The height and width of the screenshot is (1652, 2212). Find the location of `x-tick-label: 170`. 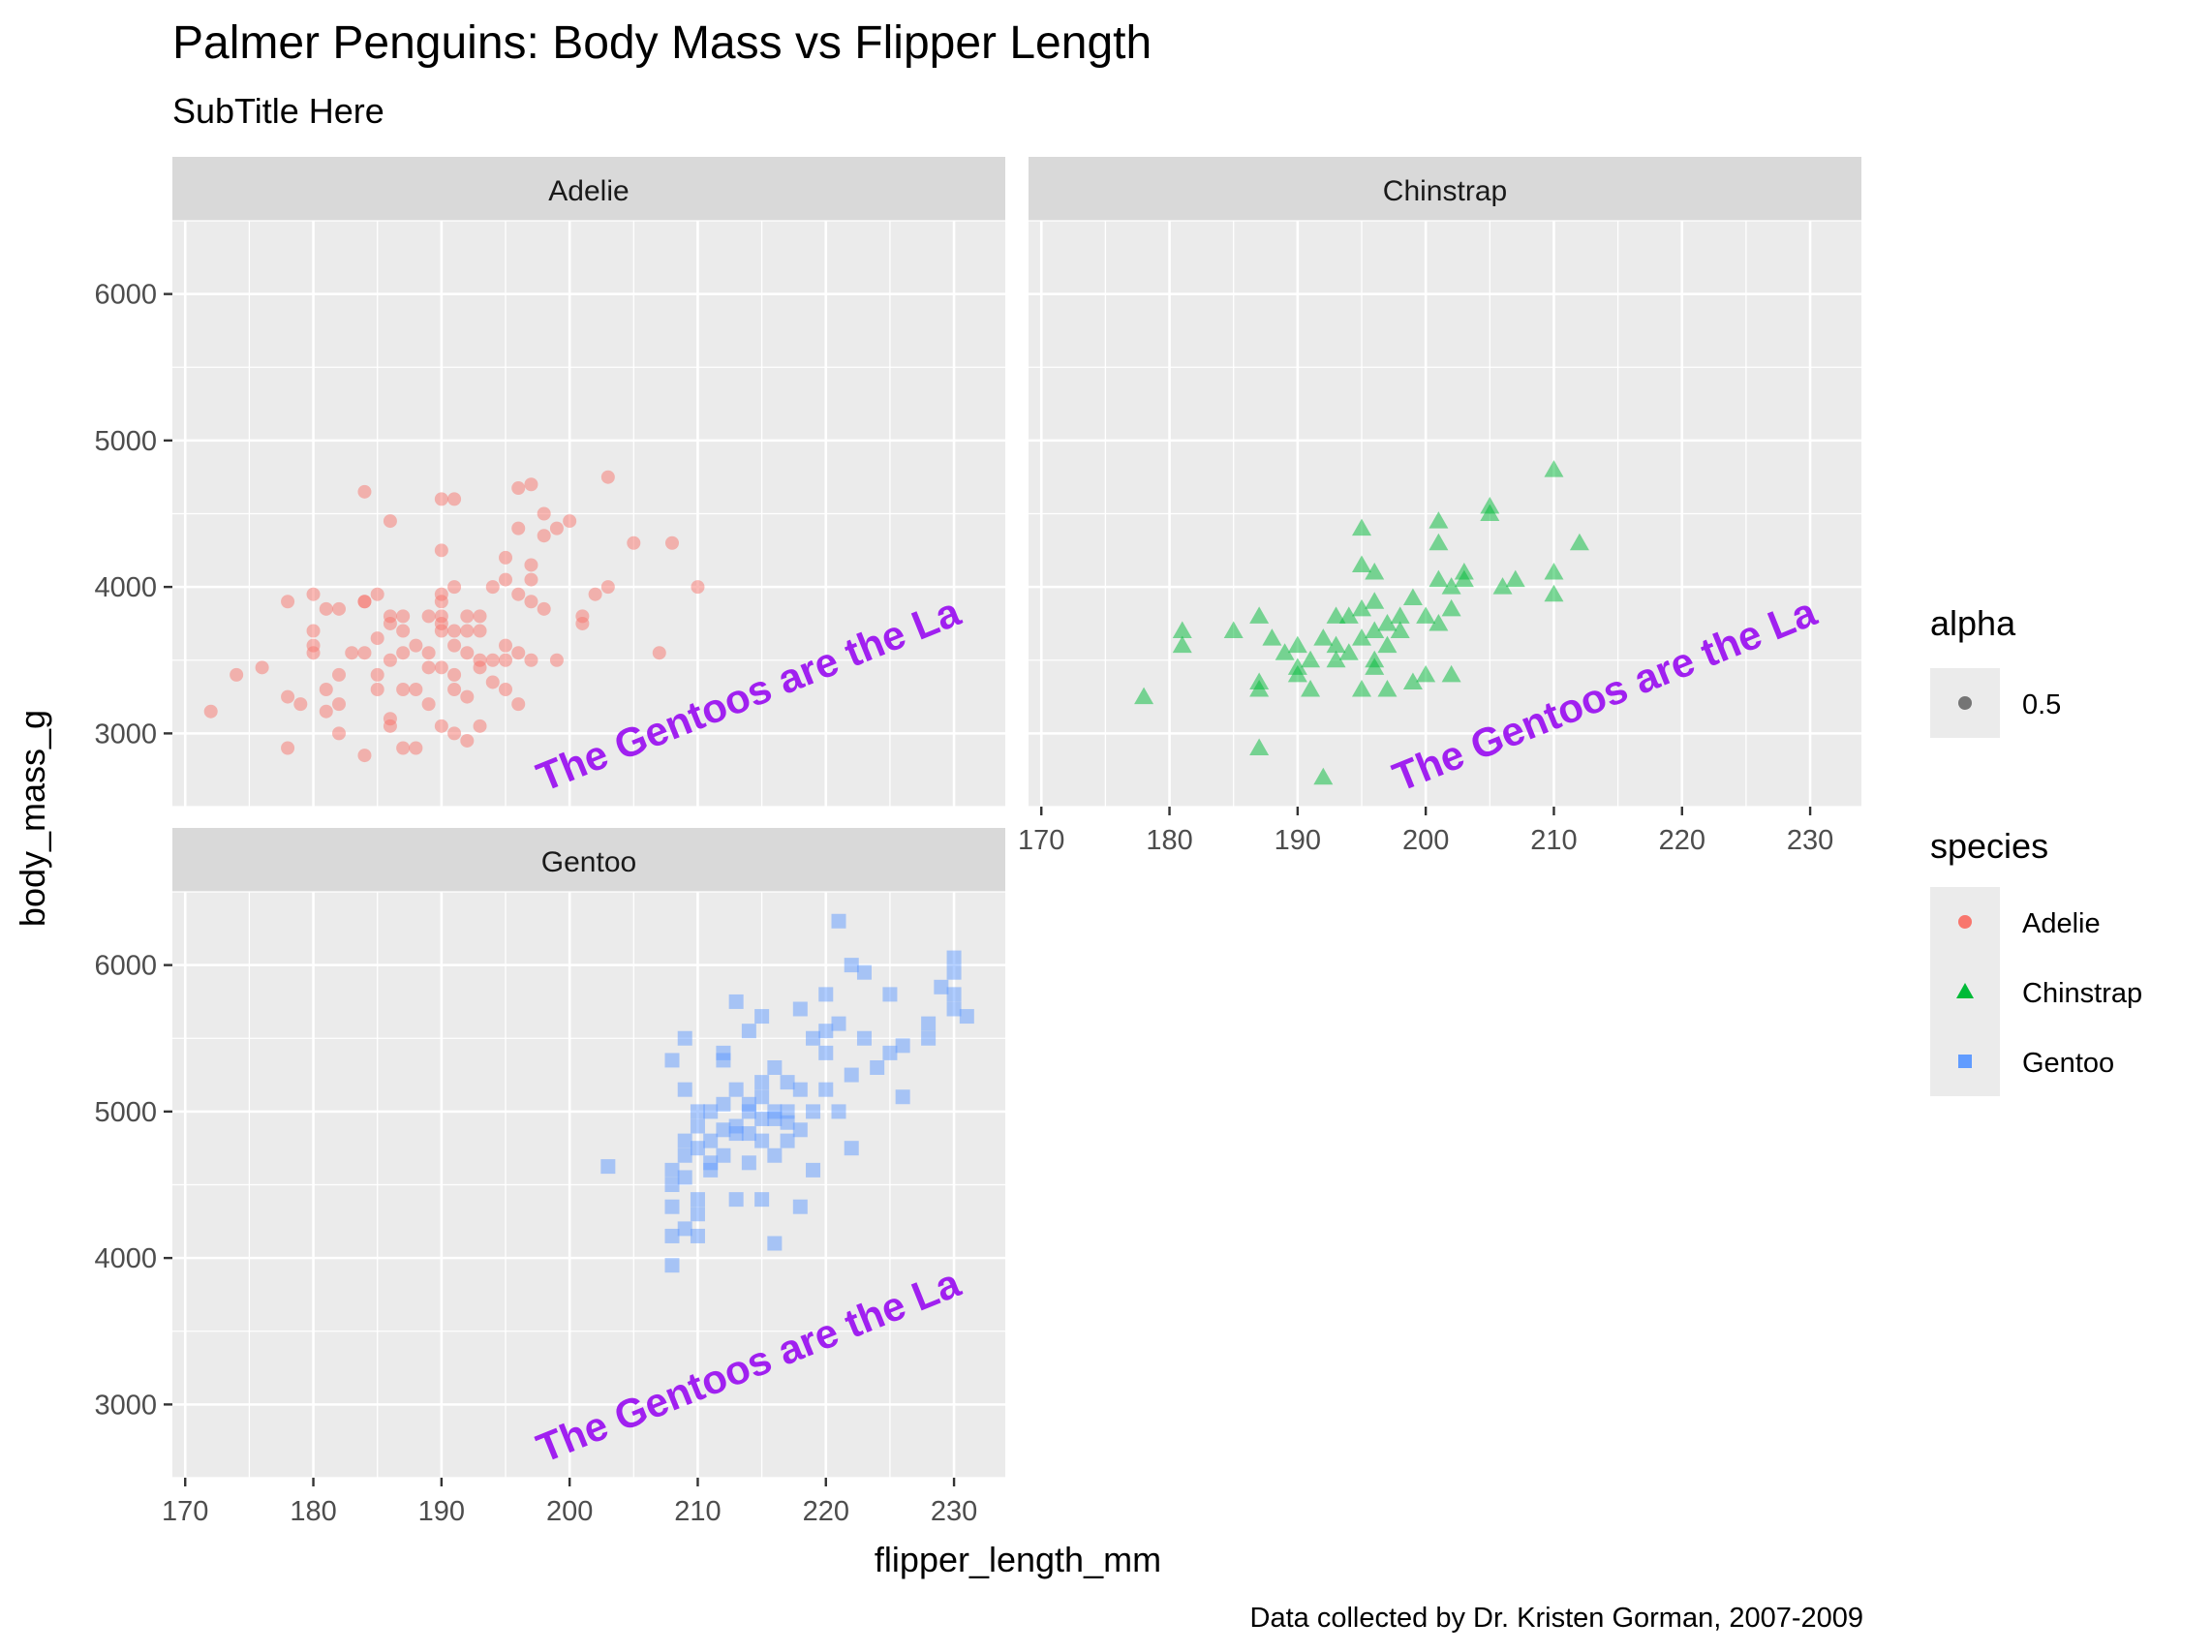

x-tick-label: 170 is located at coordinates (185, 1511).